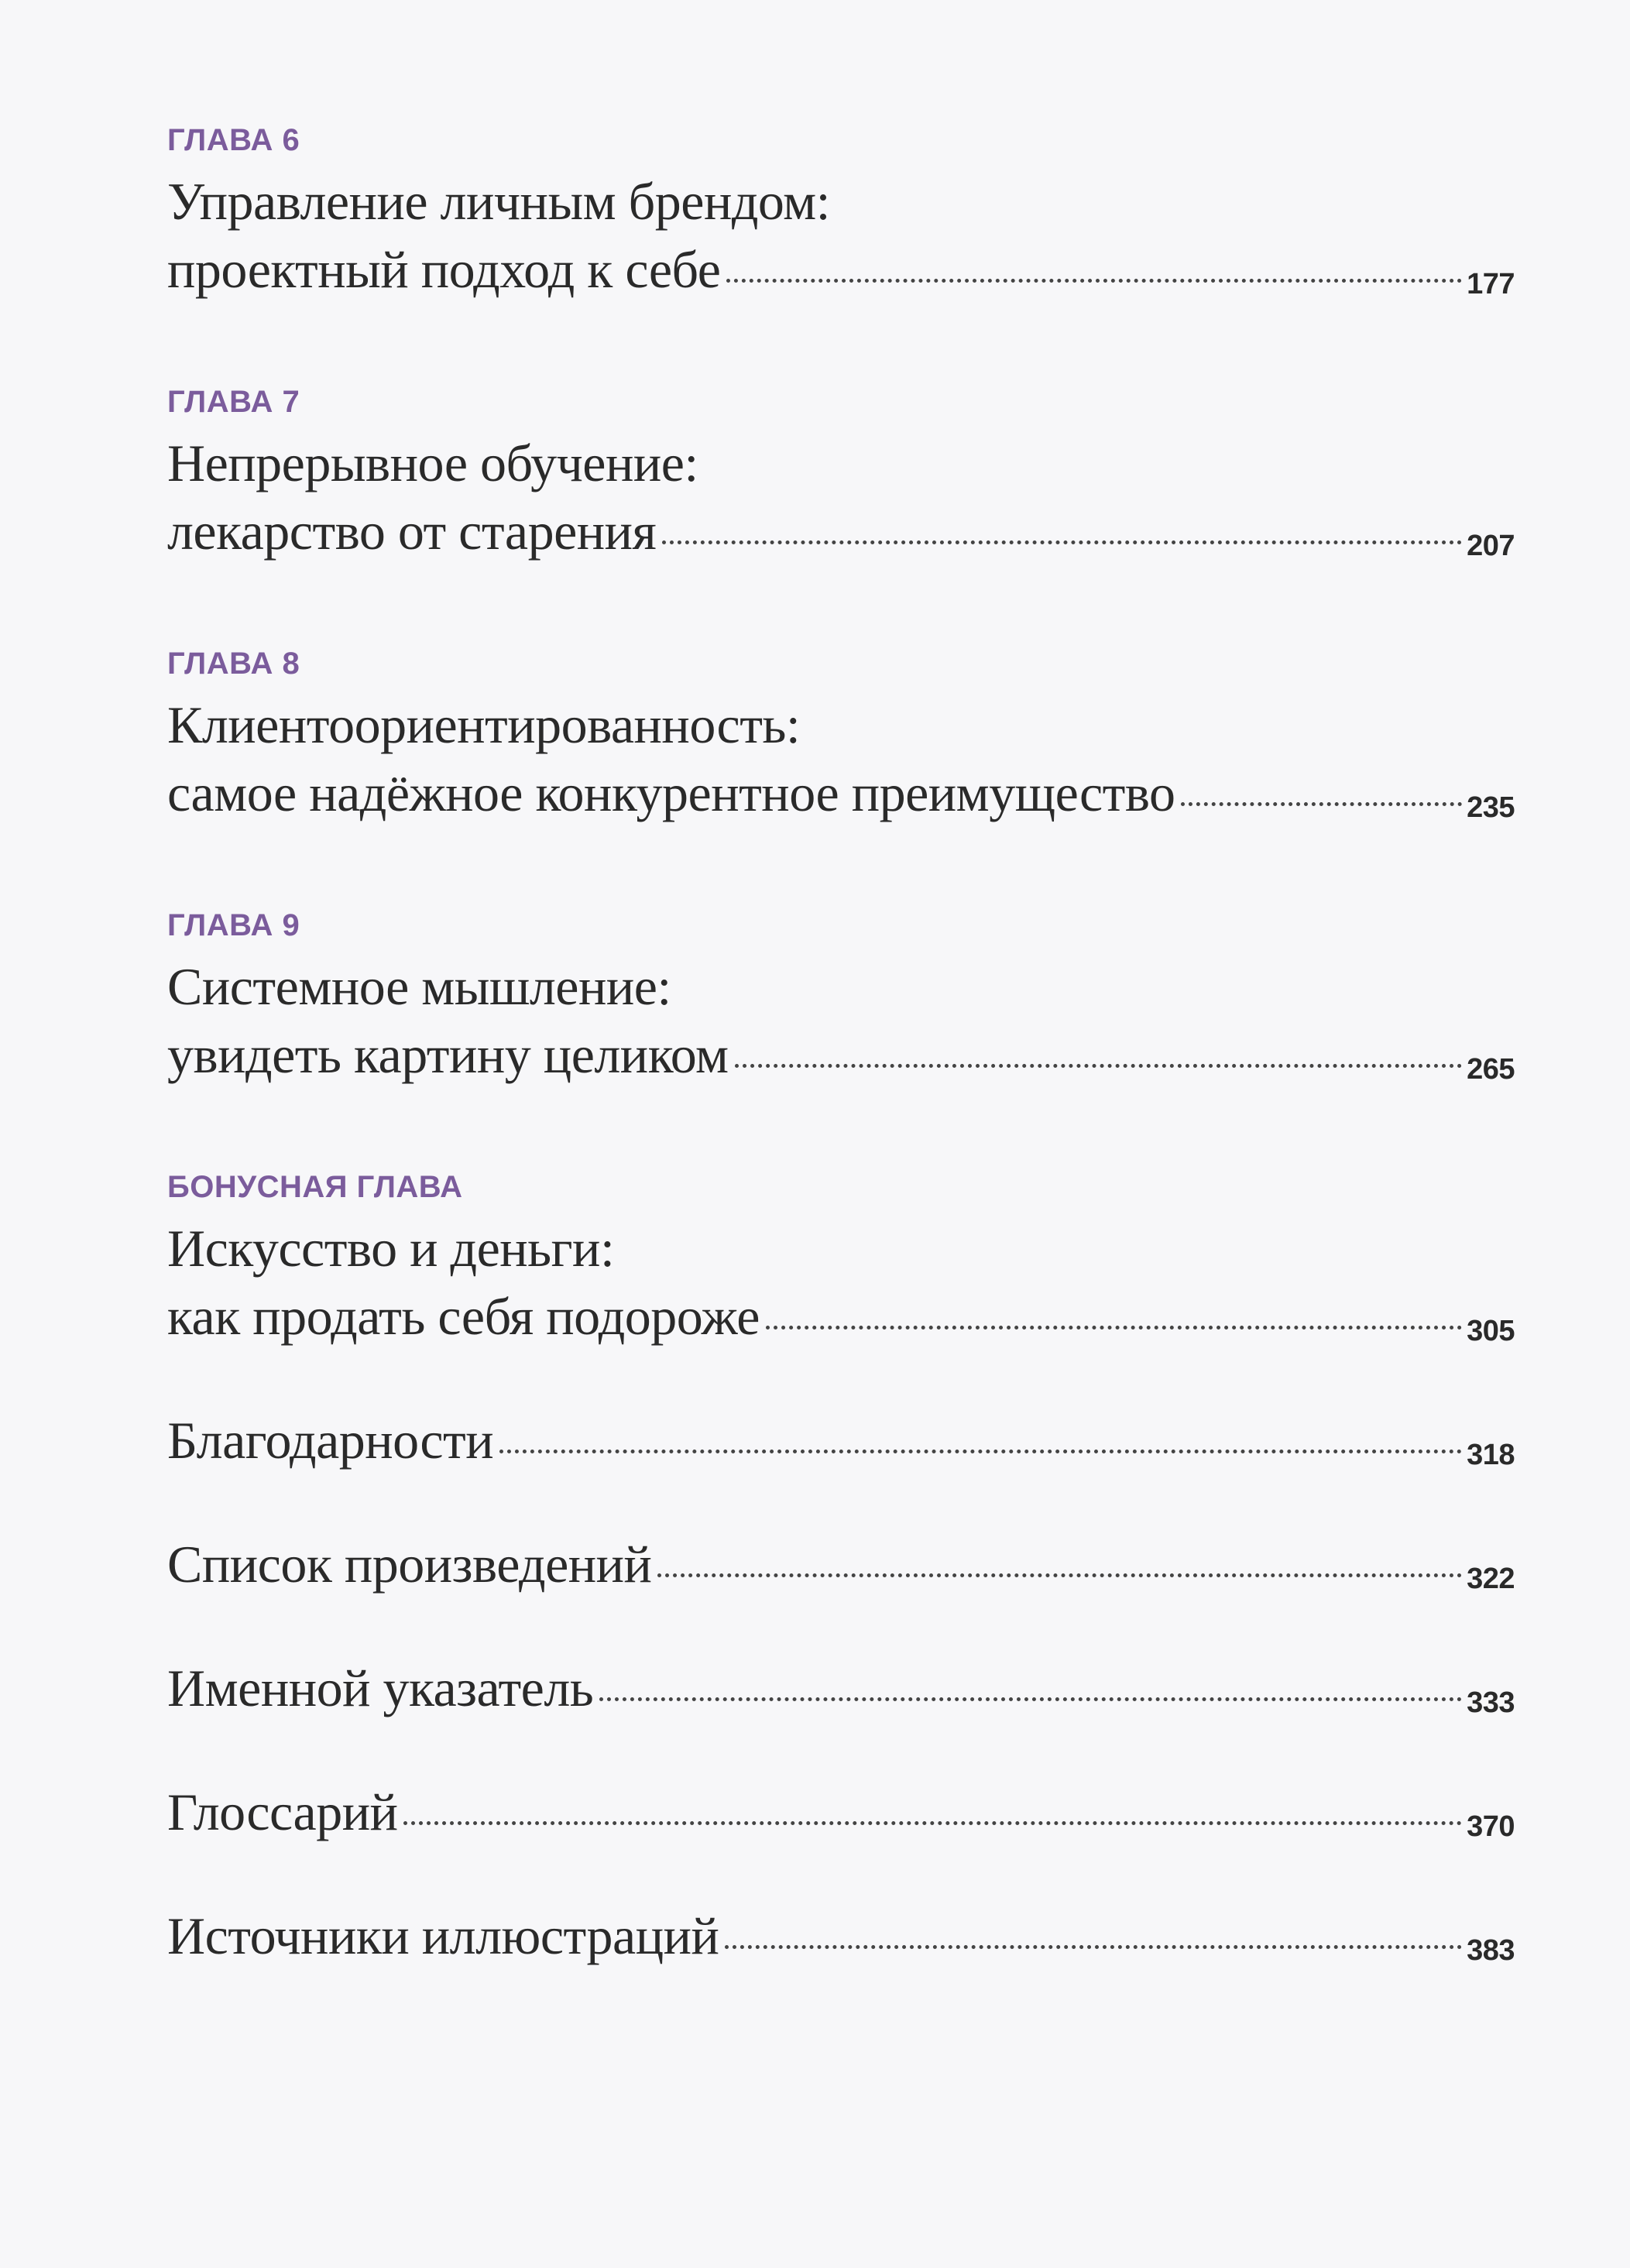 The image size is (1630, 2268). What do you see at coordinates (1491, 1331) in the screenshot?
I see `page-number: 305` at bounding box center [1491, 1331].